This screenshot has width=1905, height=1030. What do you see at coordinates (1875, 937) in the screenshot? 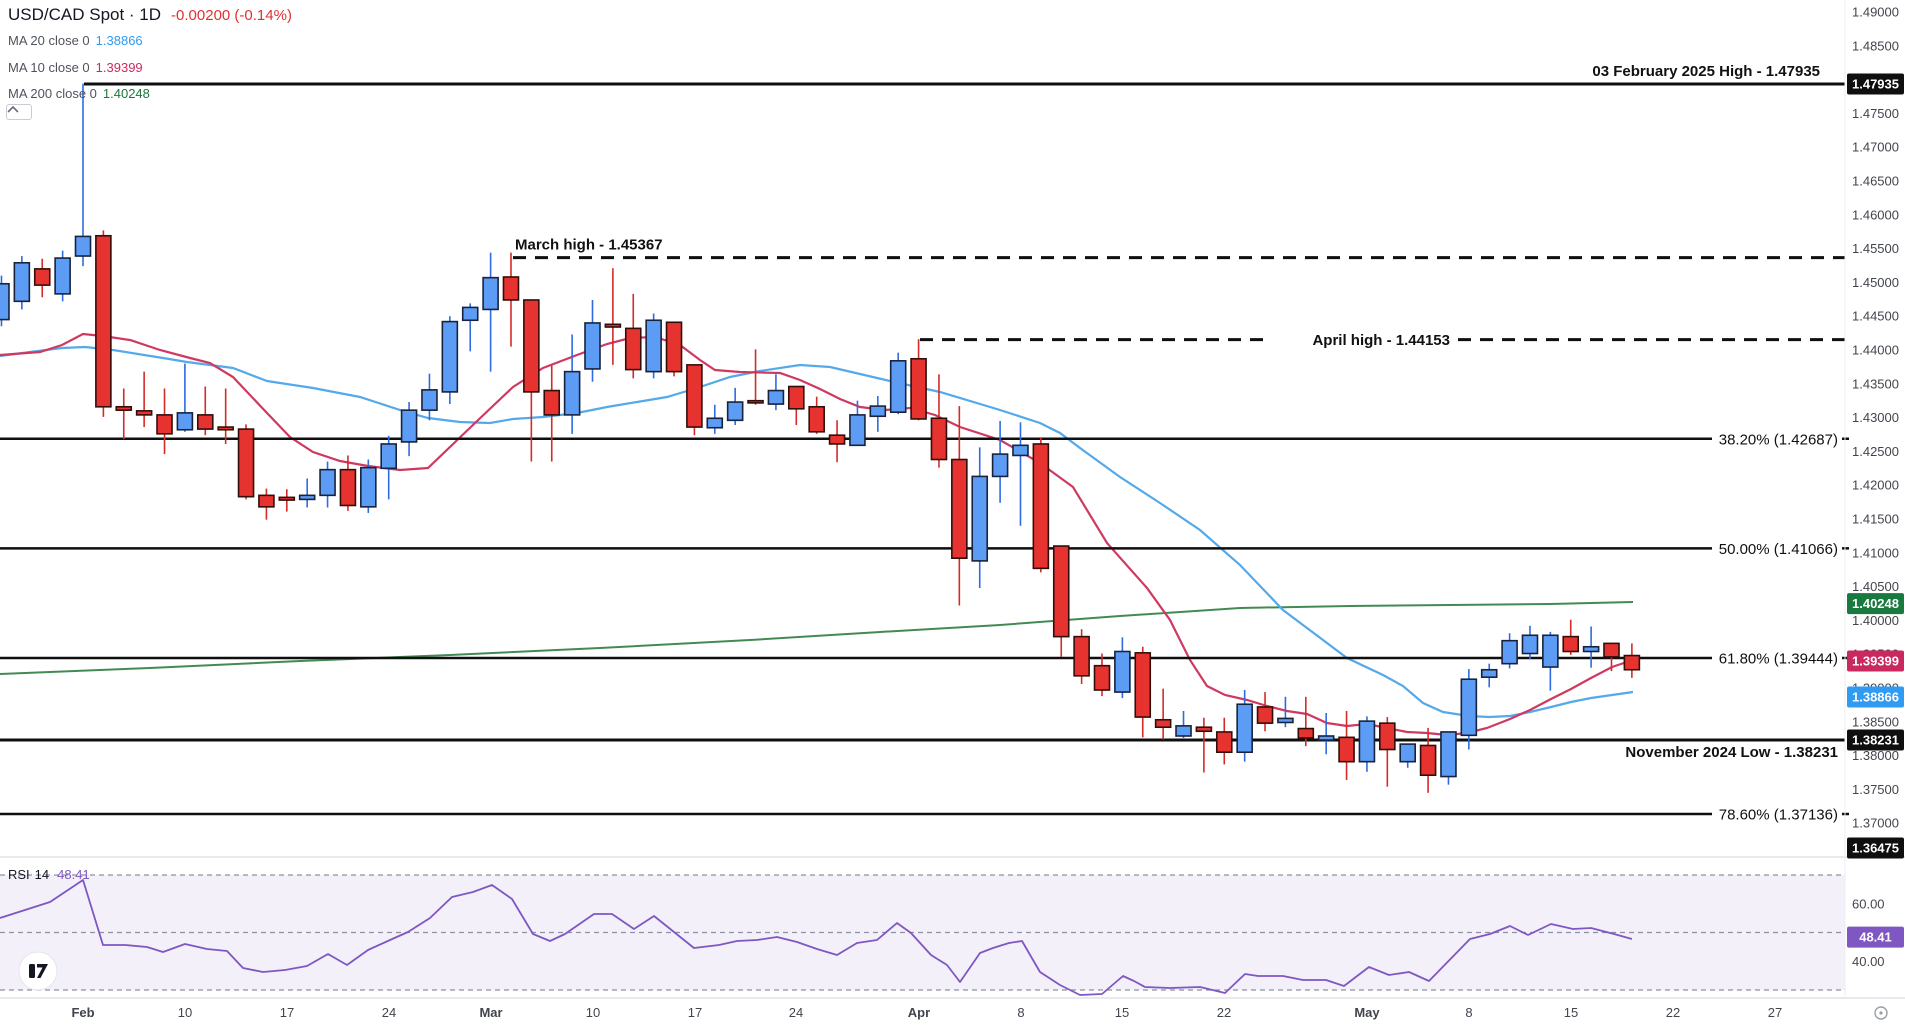
I see `rsi-badge` at bounding box center [1875, 937].